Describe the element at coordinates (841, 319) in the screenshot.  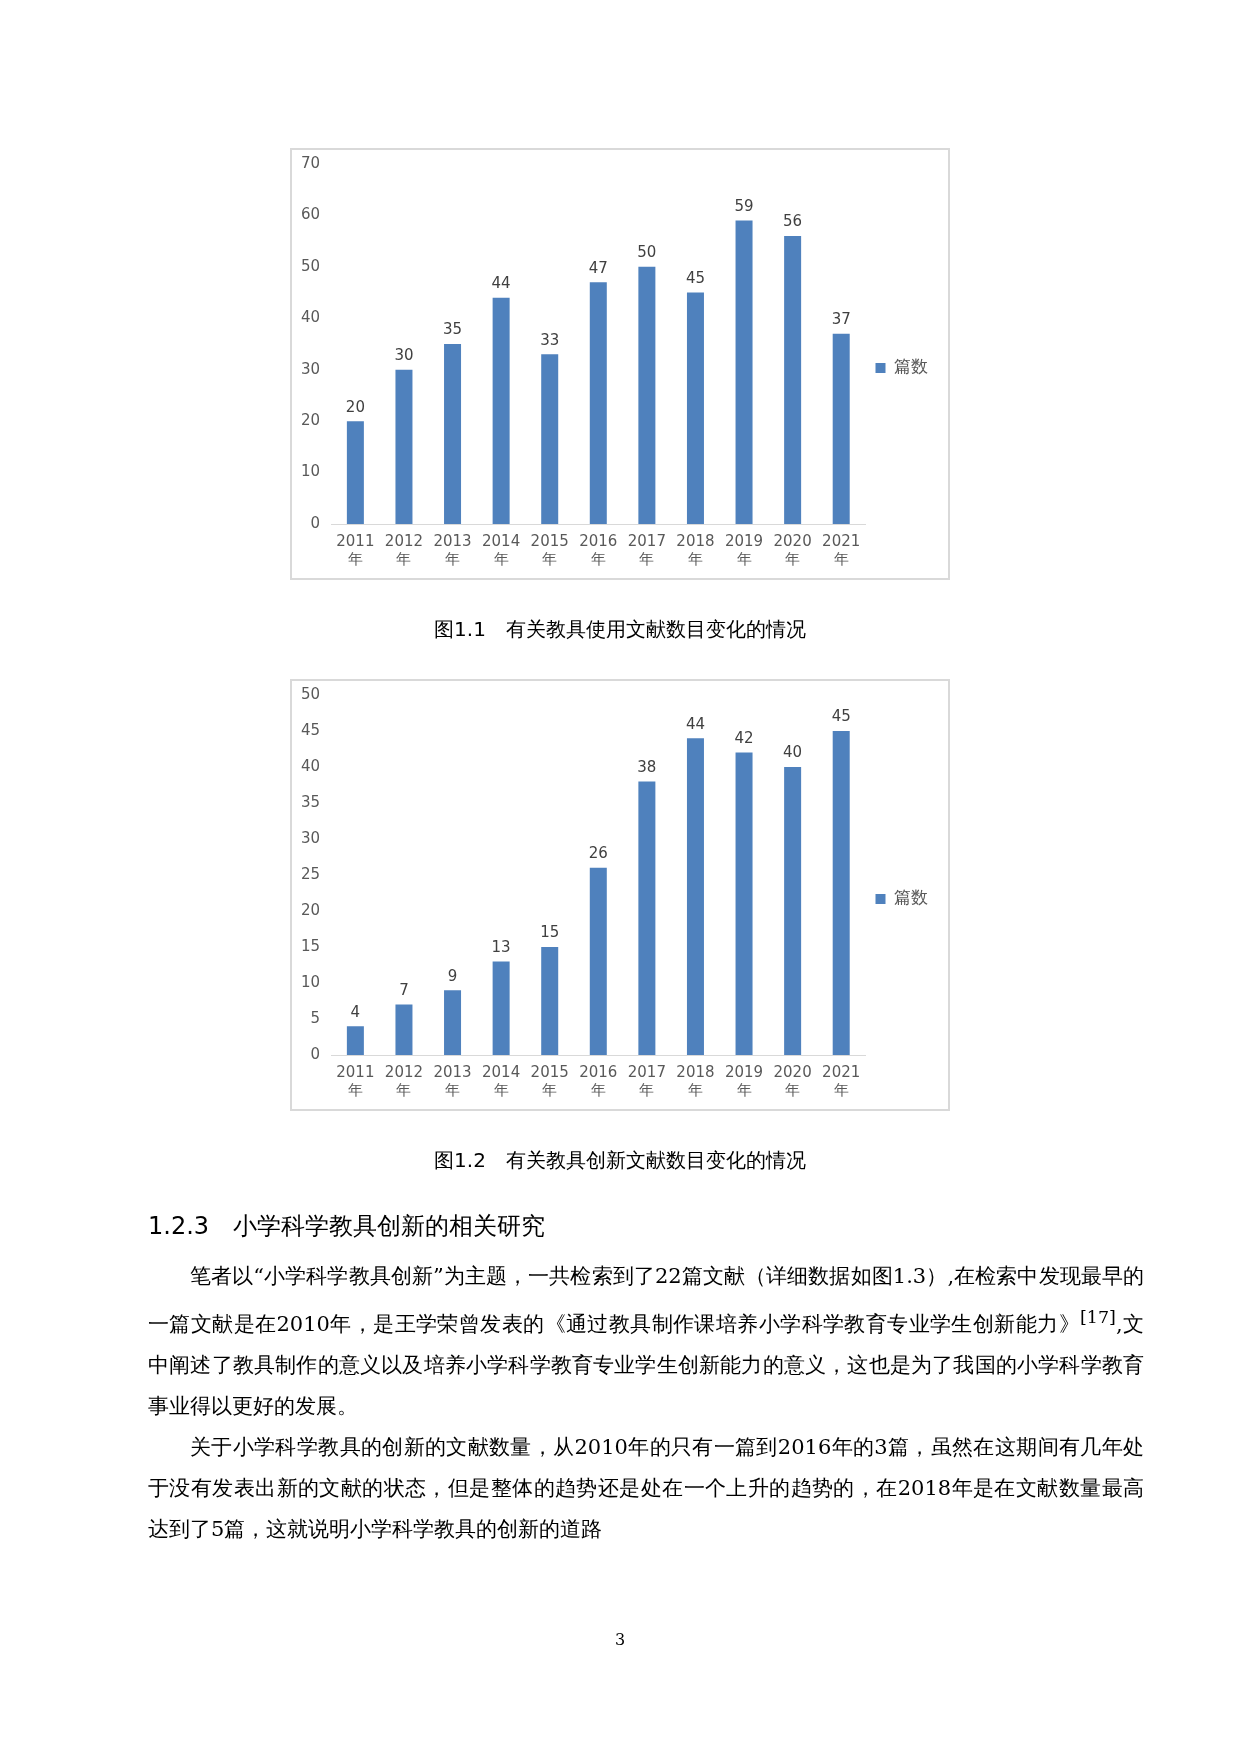
I see `data-label: 37` at that location.